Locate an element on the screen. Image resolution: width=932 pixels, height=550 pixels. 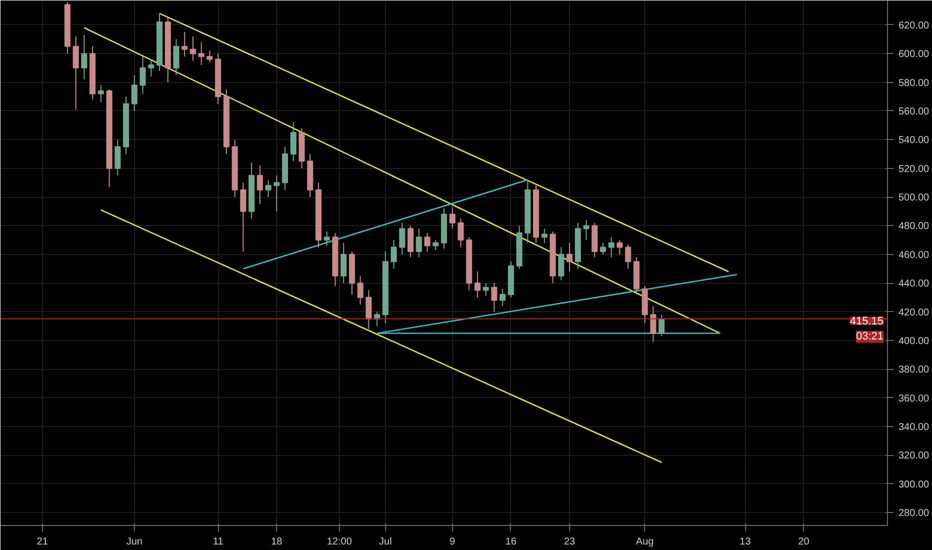
x-tick-label: 11 is located at coordinates (218, 542).